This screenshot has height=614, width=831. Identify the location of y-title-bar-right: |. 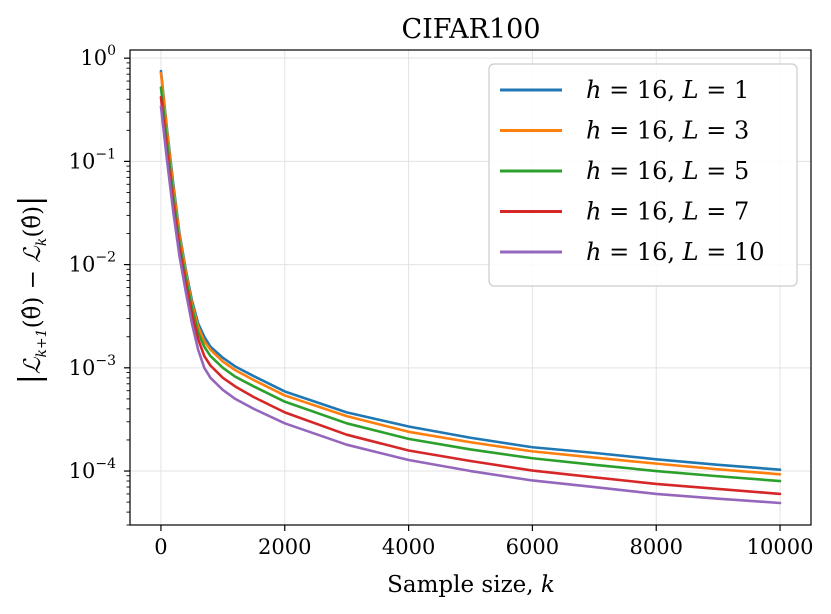
(30, 201).